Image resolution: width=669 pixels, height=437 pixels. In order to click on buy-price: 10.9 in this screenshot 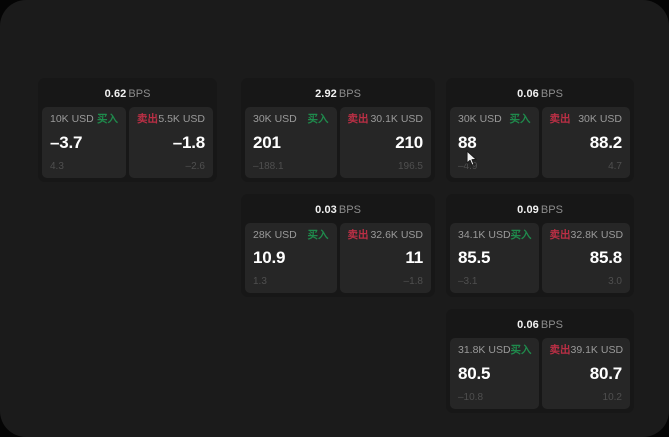, I will do `click(269, 257)`.